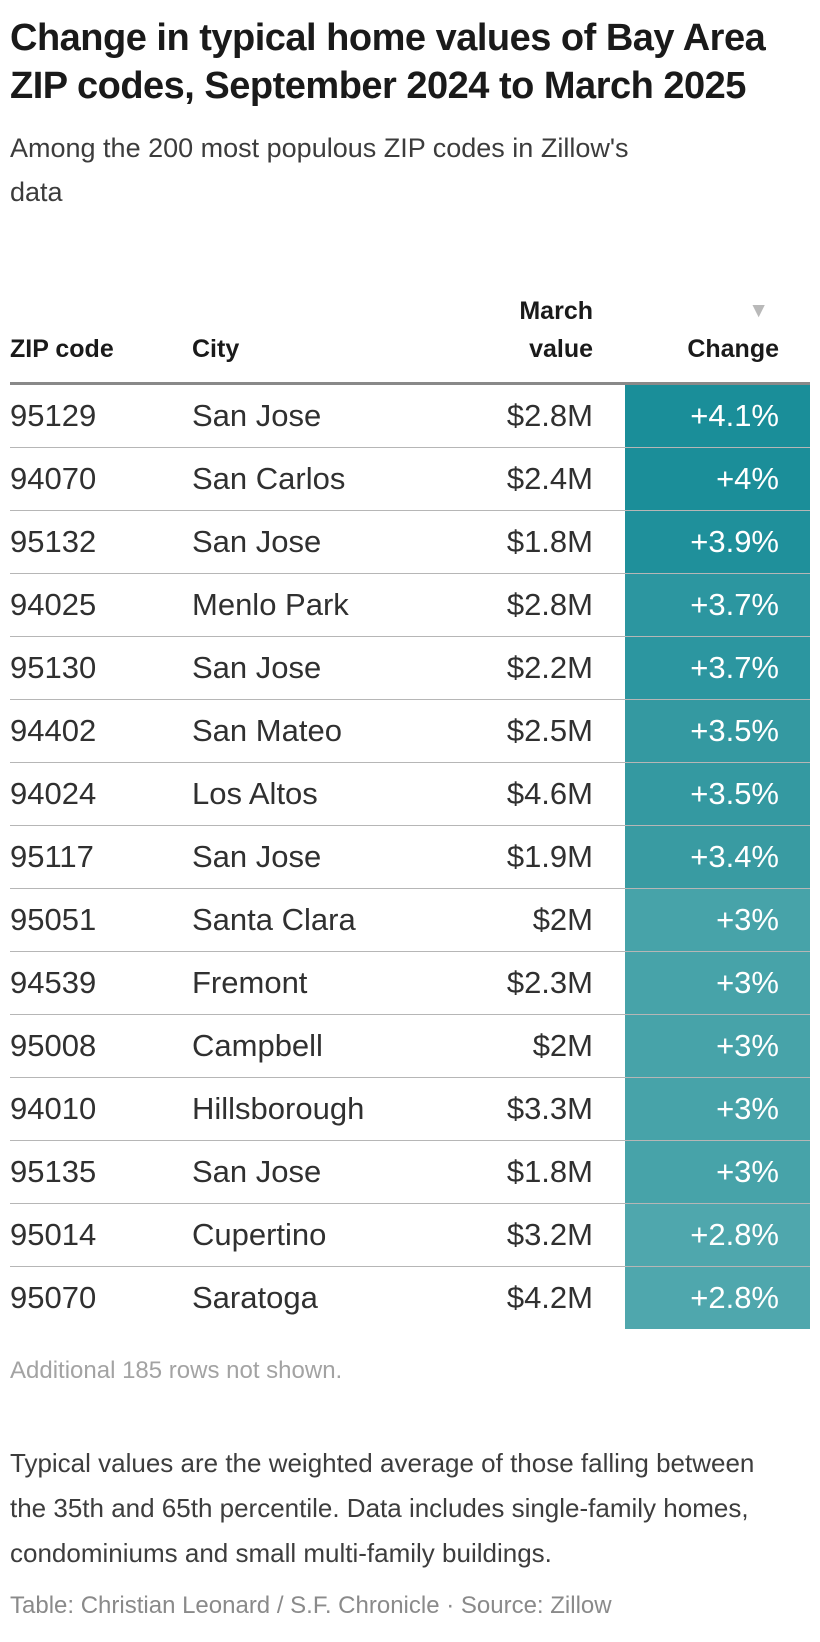  Describe the element at coordinates (53, 919) in the screenshot. I see `zip-cell: 95051` at that location.